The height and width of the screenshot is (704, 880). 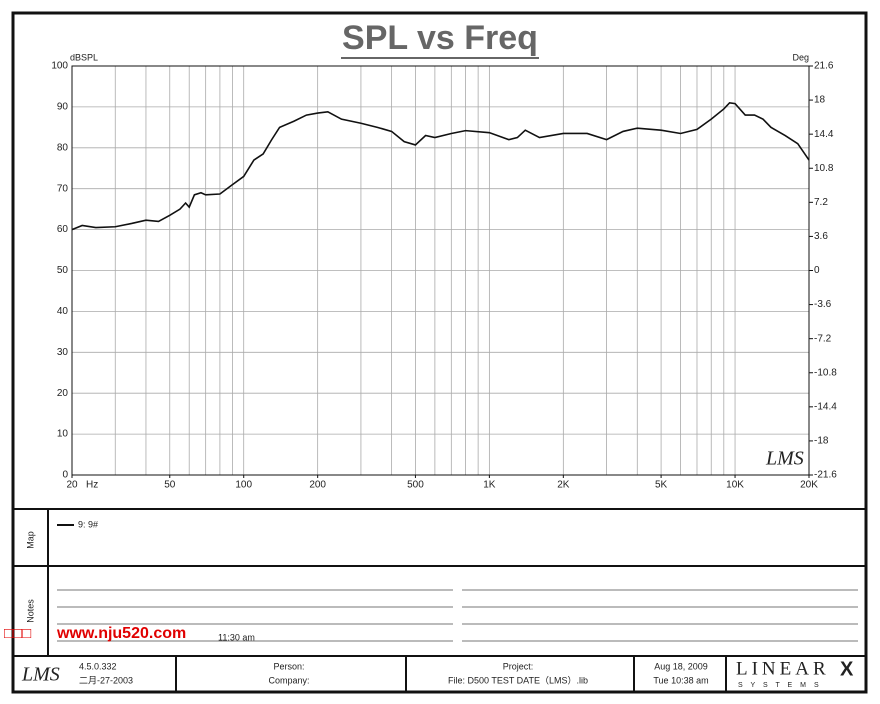 I want to click on x-tick-label: 2K, so click(x=563, y=485).